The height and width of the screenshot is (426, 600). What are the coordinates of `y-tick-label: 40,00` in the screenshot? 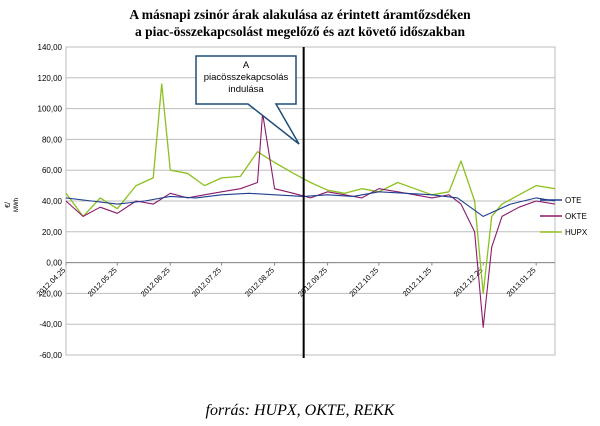 It's located at (52, 201).